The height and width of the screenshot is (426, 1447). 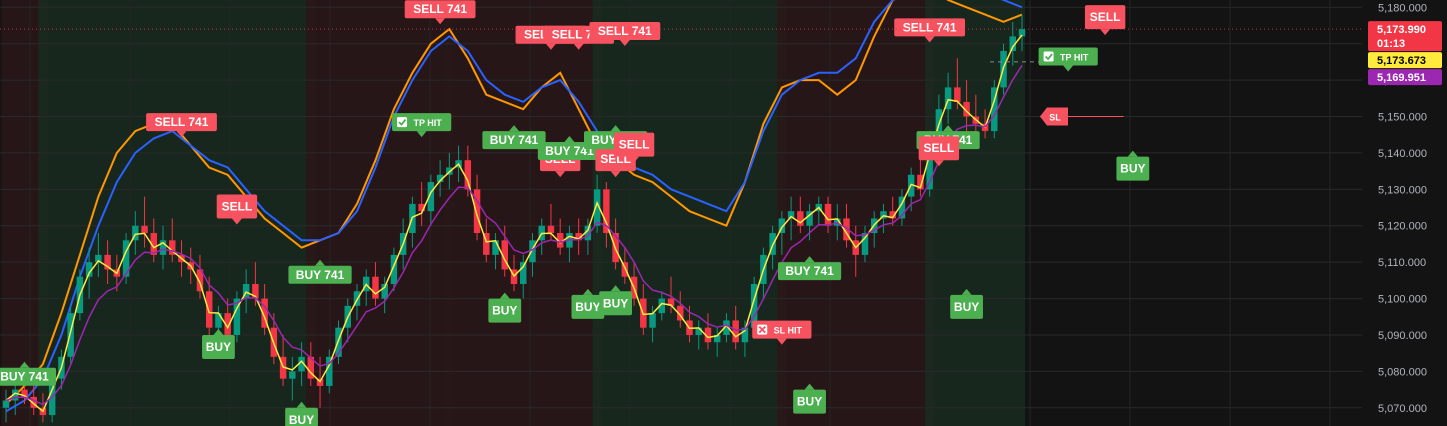 I want to click on y-tick-label: 5,120.000, so click(x=1402, y=227).